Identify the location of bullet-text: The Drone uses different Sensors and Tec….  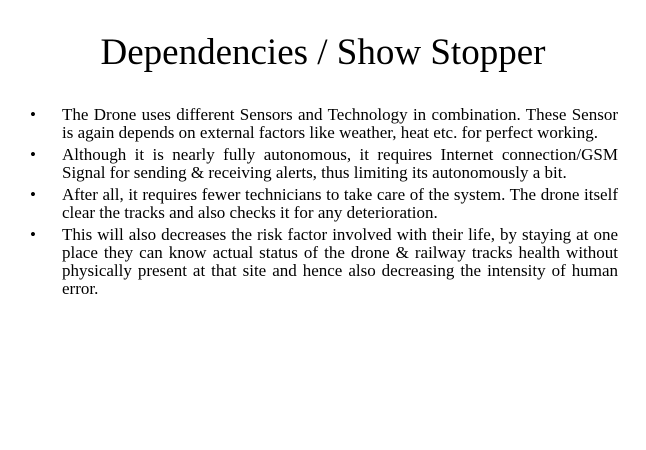
(340, 123).